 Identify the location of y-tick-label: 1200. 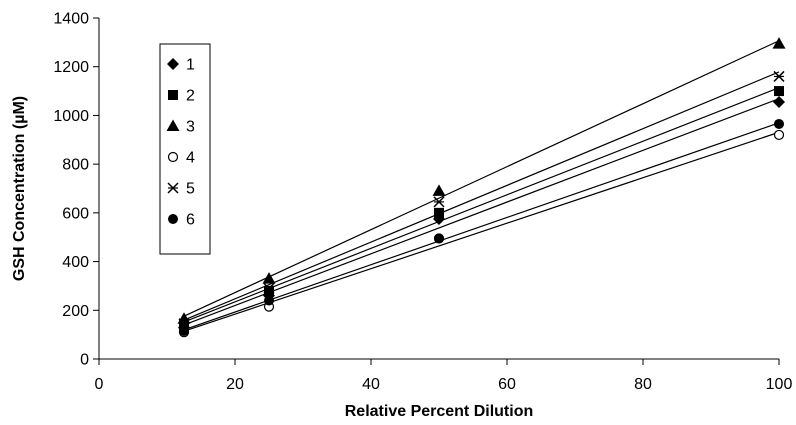
(71, 67).